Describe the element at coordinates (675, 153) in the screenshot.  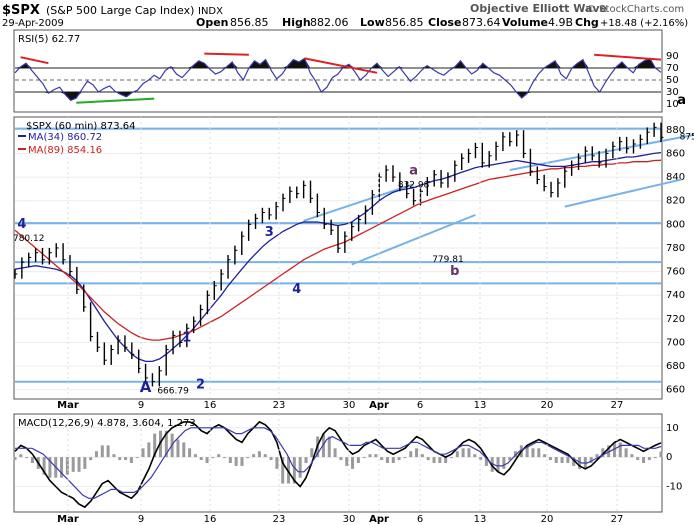
I see `price-tick-label: 860` at that location.